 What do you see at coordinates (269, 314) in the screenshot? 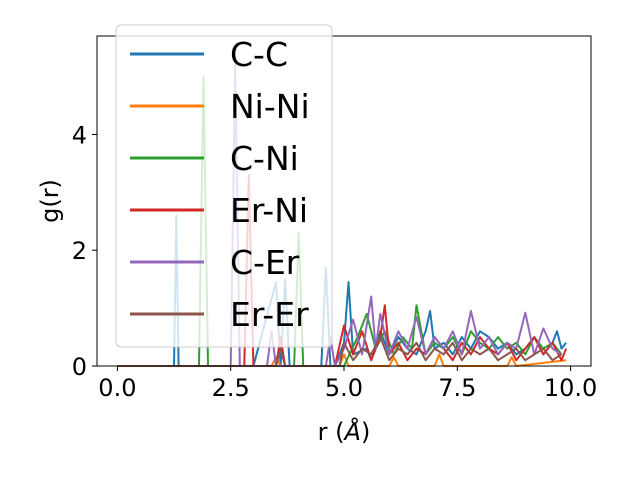
I see `legend-label: Er-Er` at bounding box center [269, 314].